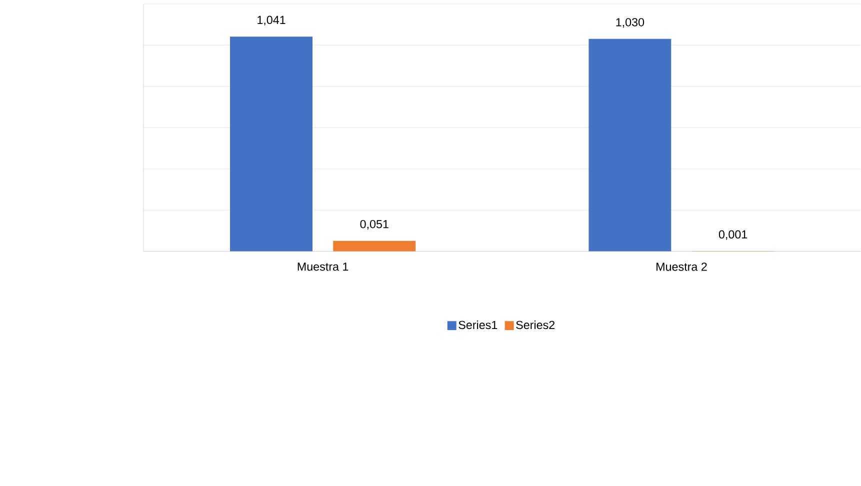 The width and height of the screenshot is (861, 486). I want to click on data-label: 1,041, so click(272, 21).